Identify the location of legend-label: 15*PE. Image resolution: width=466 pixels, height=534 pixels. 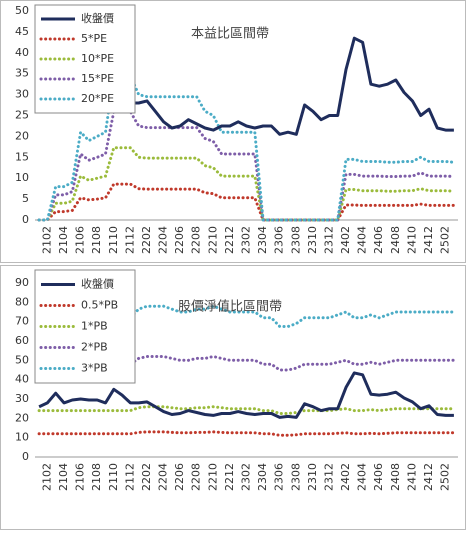
(97, 78).